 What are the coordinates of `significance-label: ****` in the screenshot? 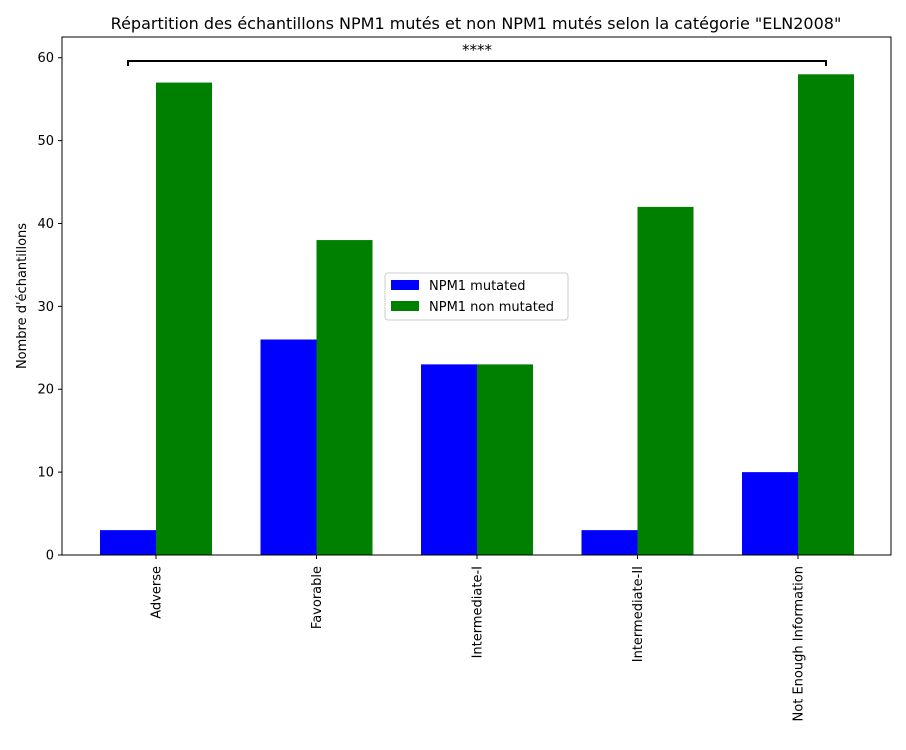 It's located at (477, 50).